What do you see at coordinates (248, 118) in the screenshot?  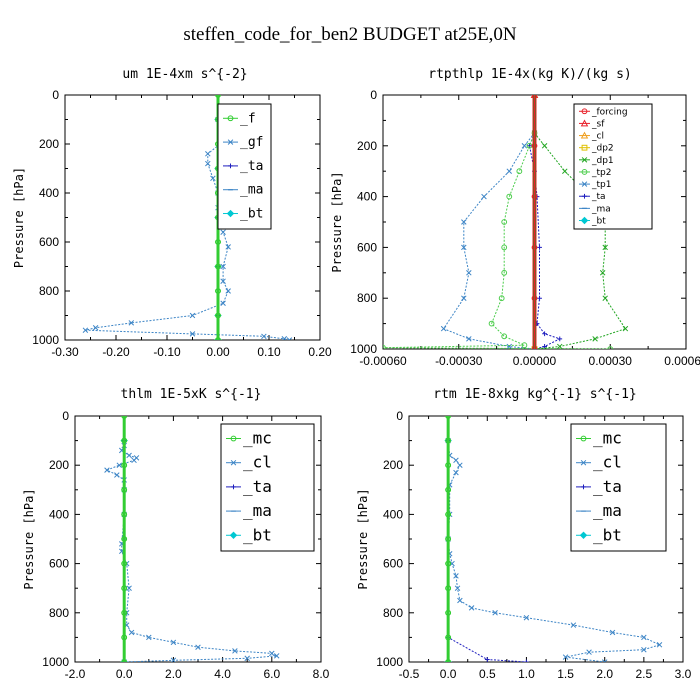 I see `legend-label-f: _f` at bounding box center [248, 118].